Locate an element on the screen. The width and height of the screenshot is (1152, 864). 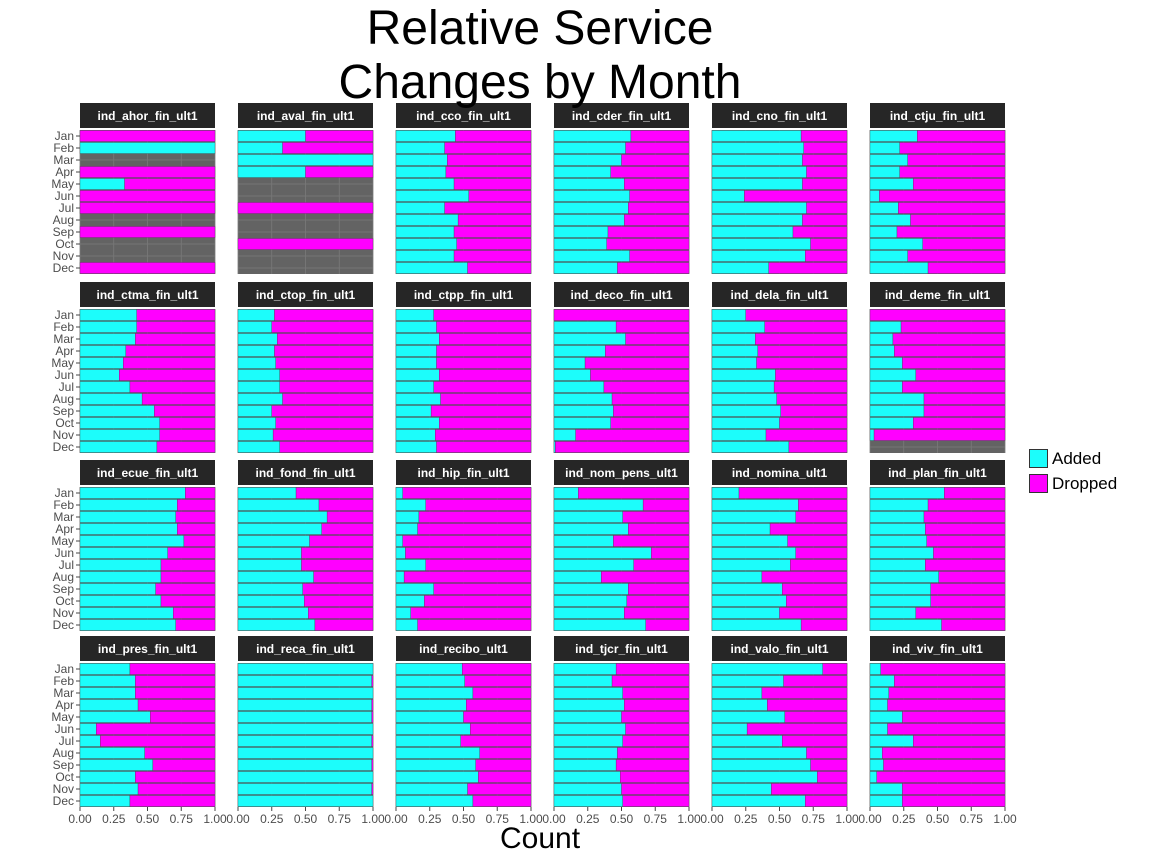
facet-strip-label: ind_pres_fin_ult1 is located at coordinates (148, 649).